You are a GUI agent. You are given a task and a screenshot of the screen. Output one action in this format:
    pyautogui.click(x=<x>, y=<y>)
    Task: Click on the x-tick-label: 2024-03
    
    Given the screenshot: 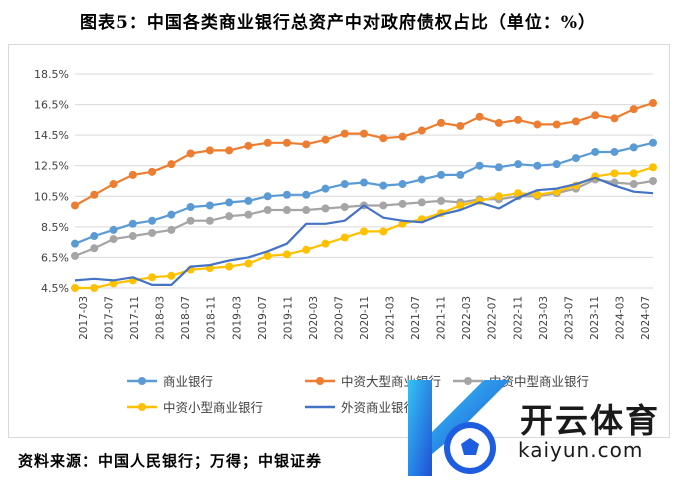 What is the action you would take?
    pyautogui.click(x=620, y=318)
    